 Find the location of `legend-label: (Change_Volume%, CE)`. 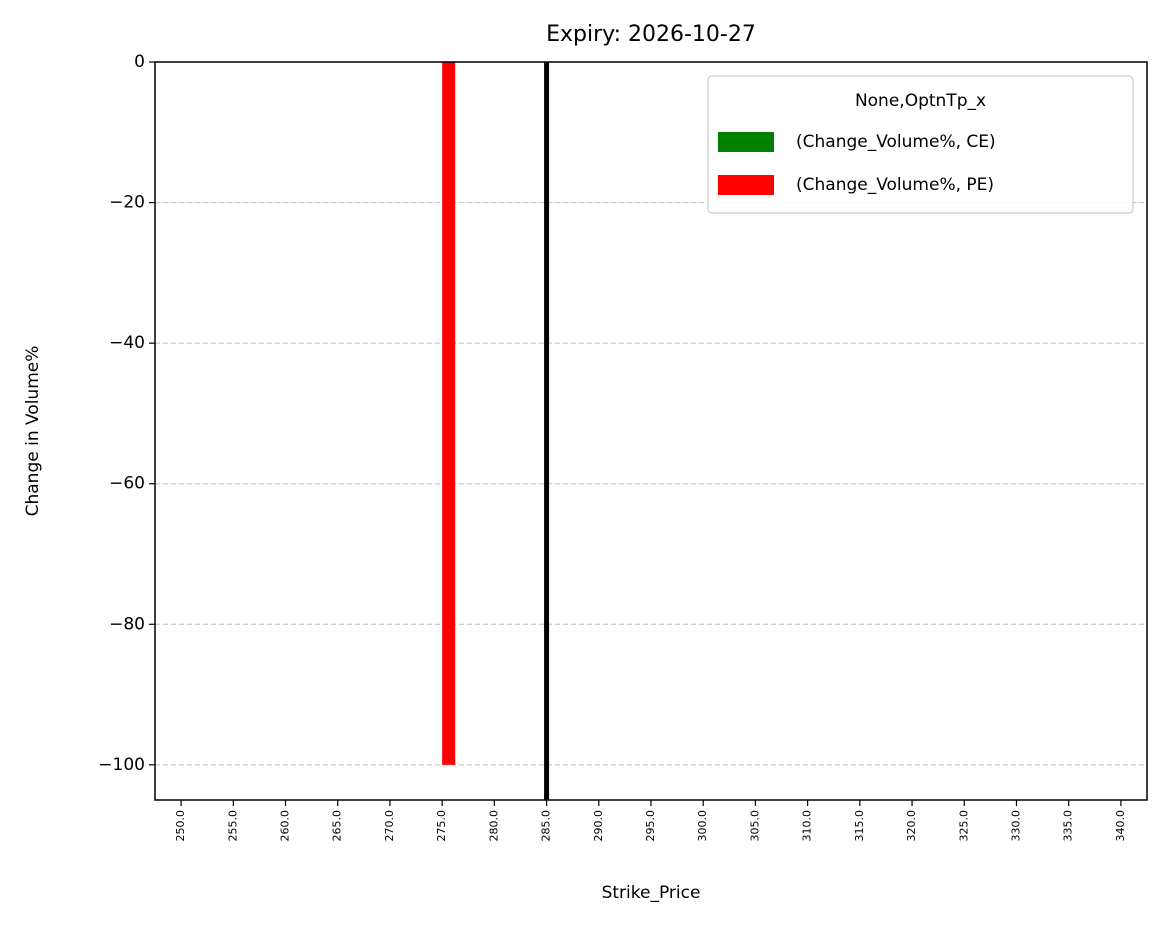

legend-label: (Change_Volume%, CE) is located at coordinates (896, 142).